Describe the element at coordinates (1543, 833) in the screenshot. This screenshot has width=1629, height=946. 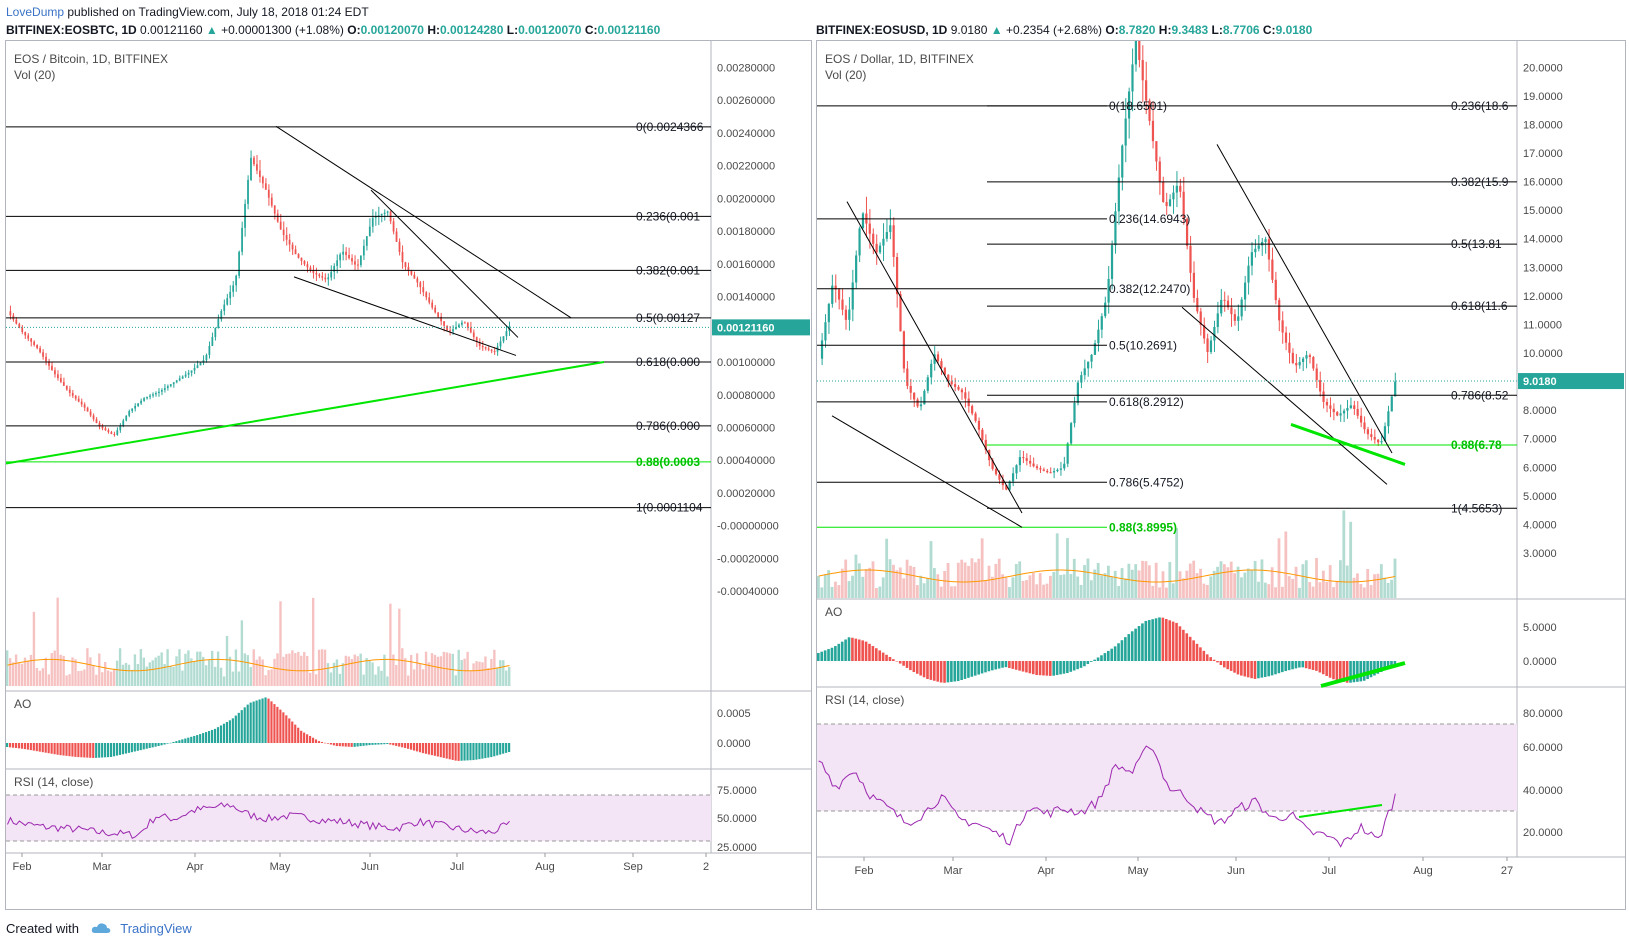
I see `rsi-tick-label: 20.0000` at that location.